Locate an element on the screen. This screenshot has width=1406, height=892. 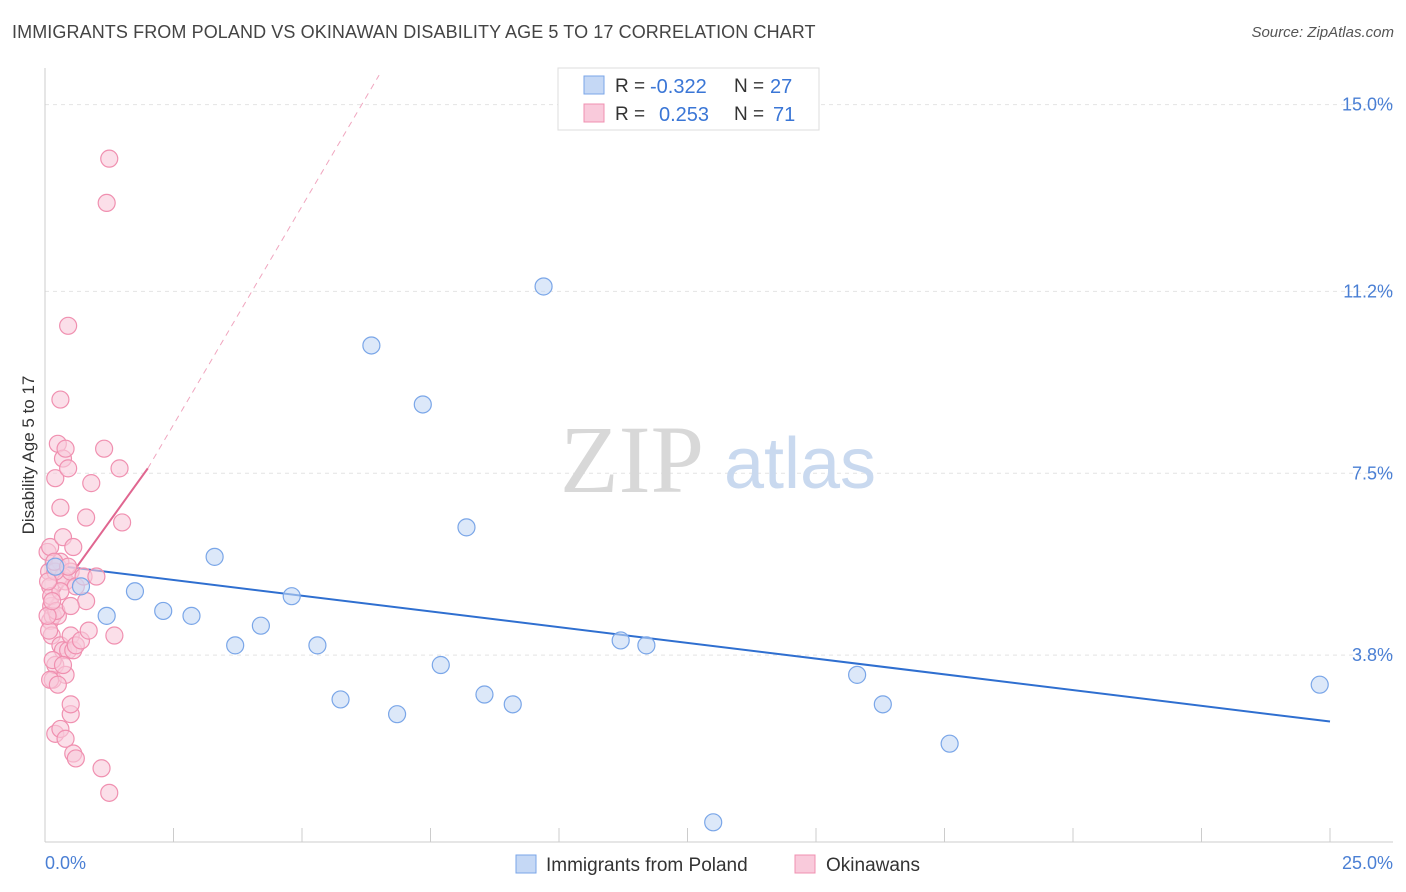
legend-r-value-1: 0.253 is located at coordinates (684, 115).